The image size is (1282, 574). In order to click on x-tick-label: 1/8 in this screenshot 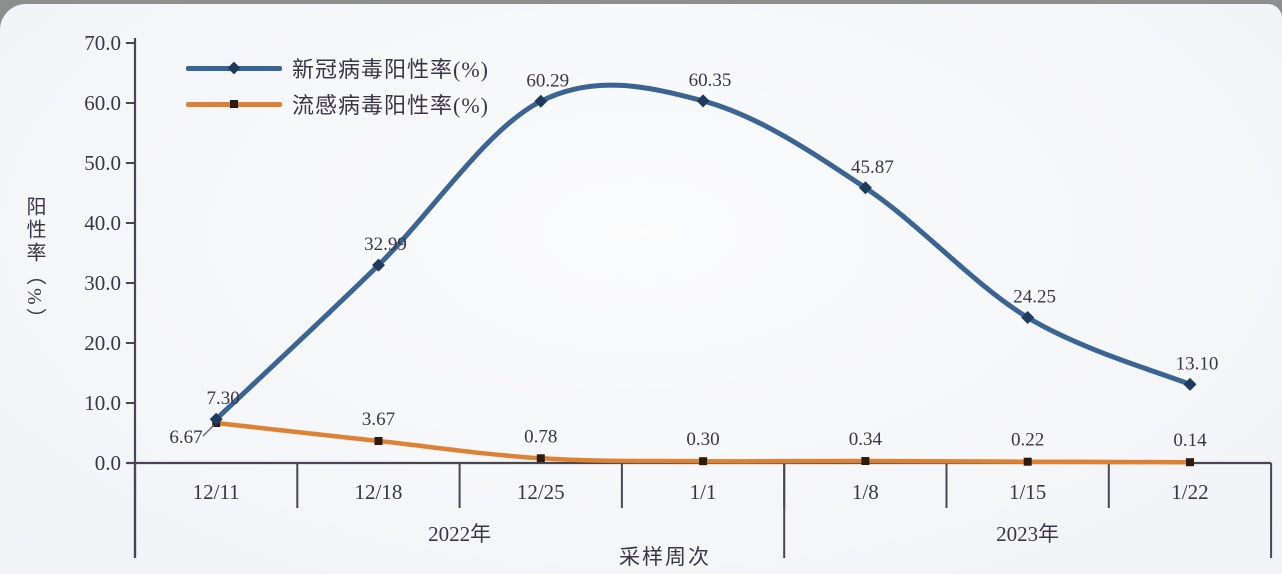, I will do `click(865, 492)`.